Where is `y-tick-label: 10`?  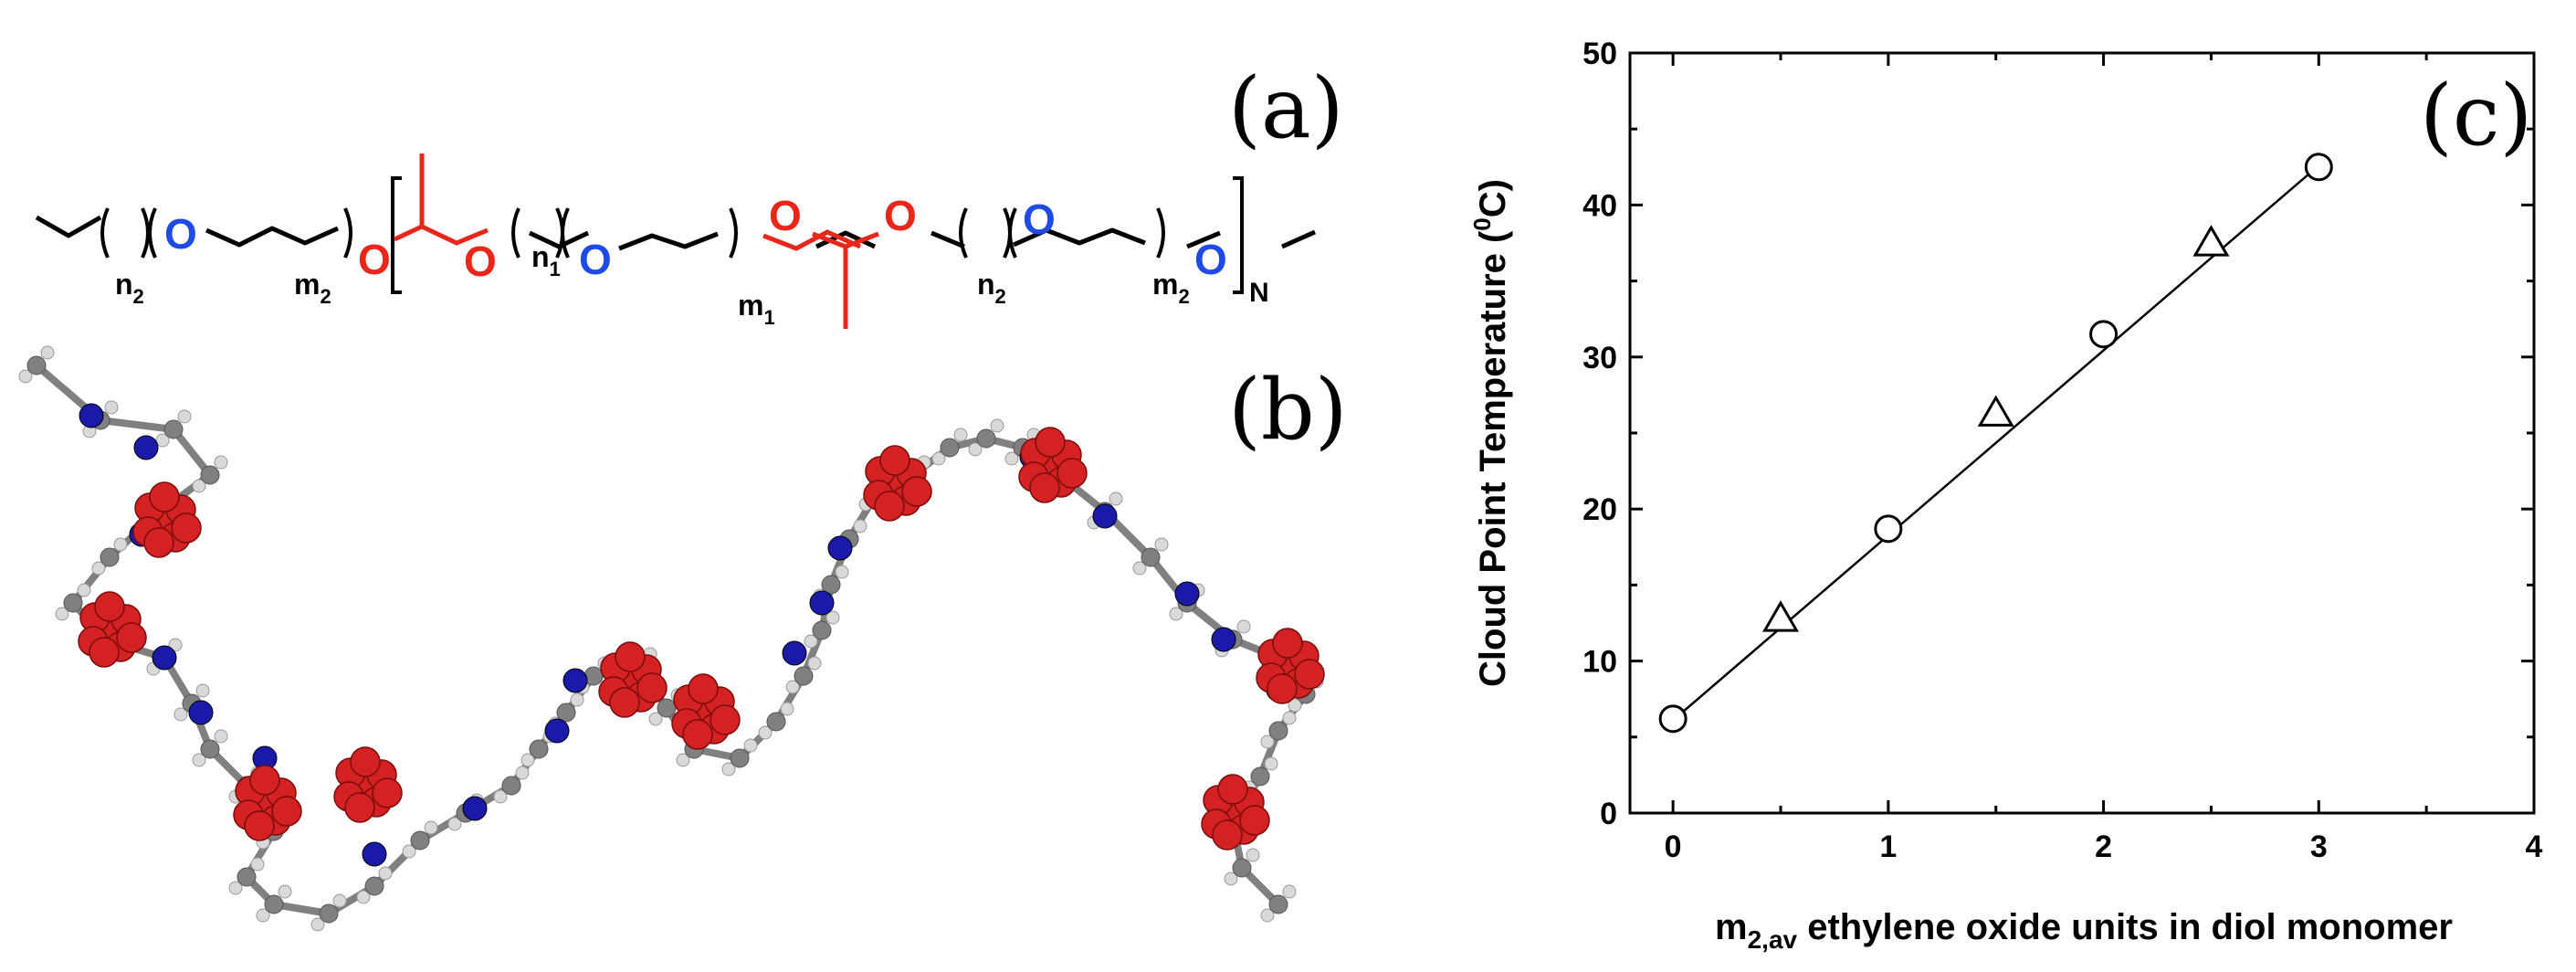 y-tick-label: 10 is located at coordinates (1599, 662).